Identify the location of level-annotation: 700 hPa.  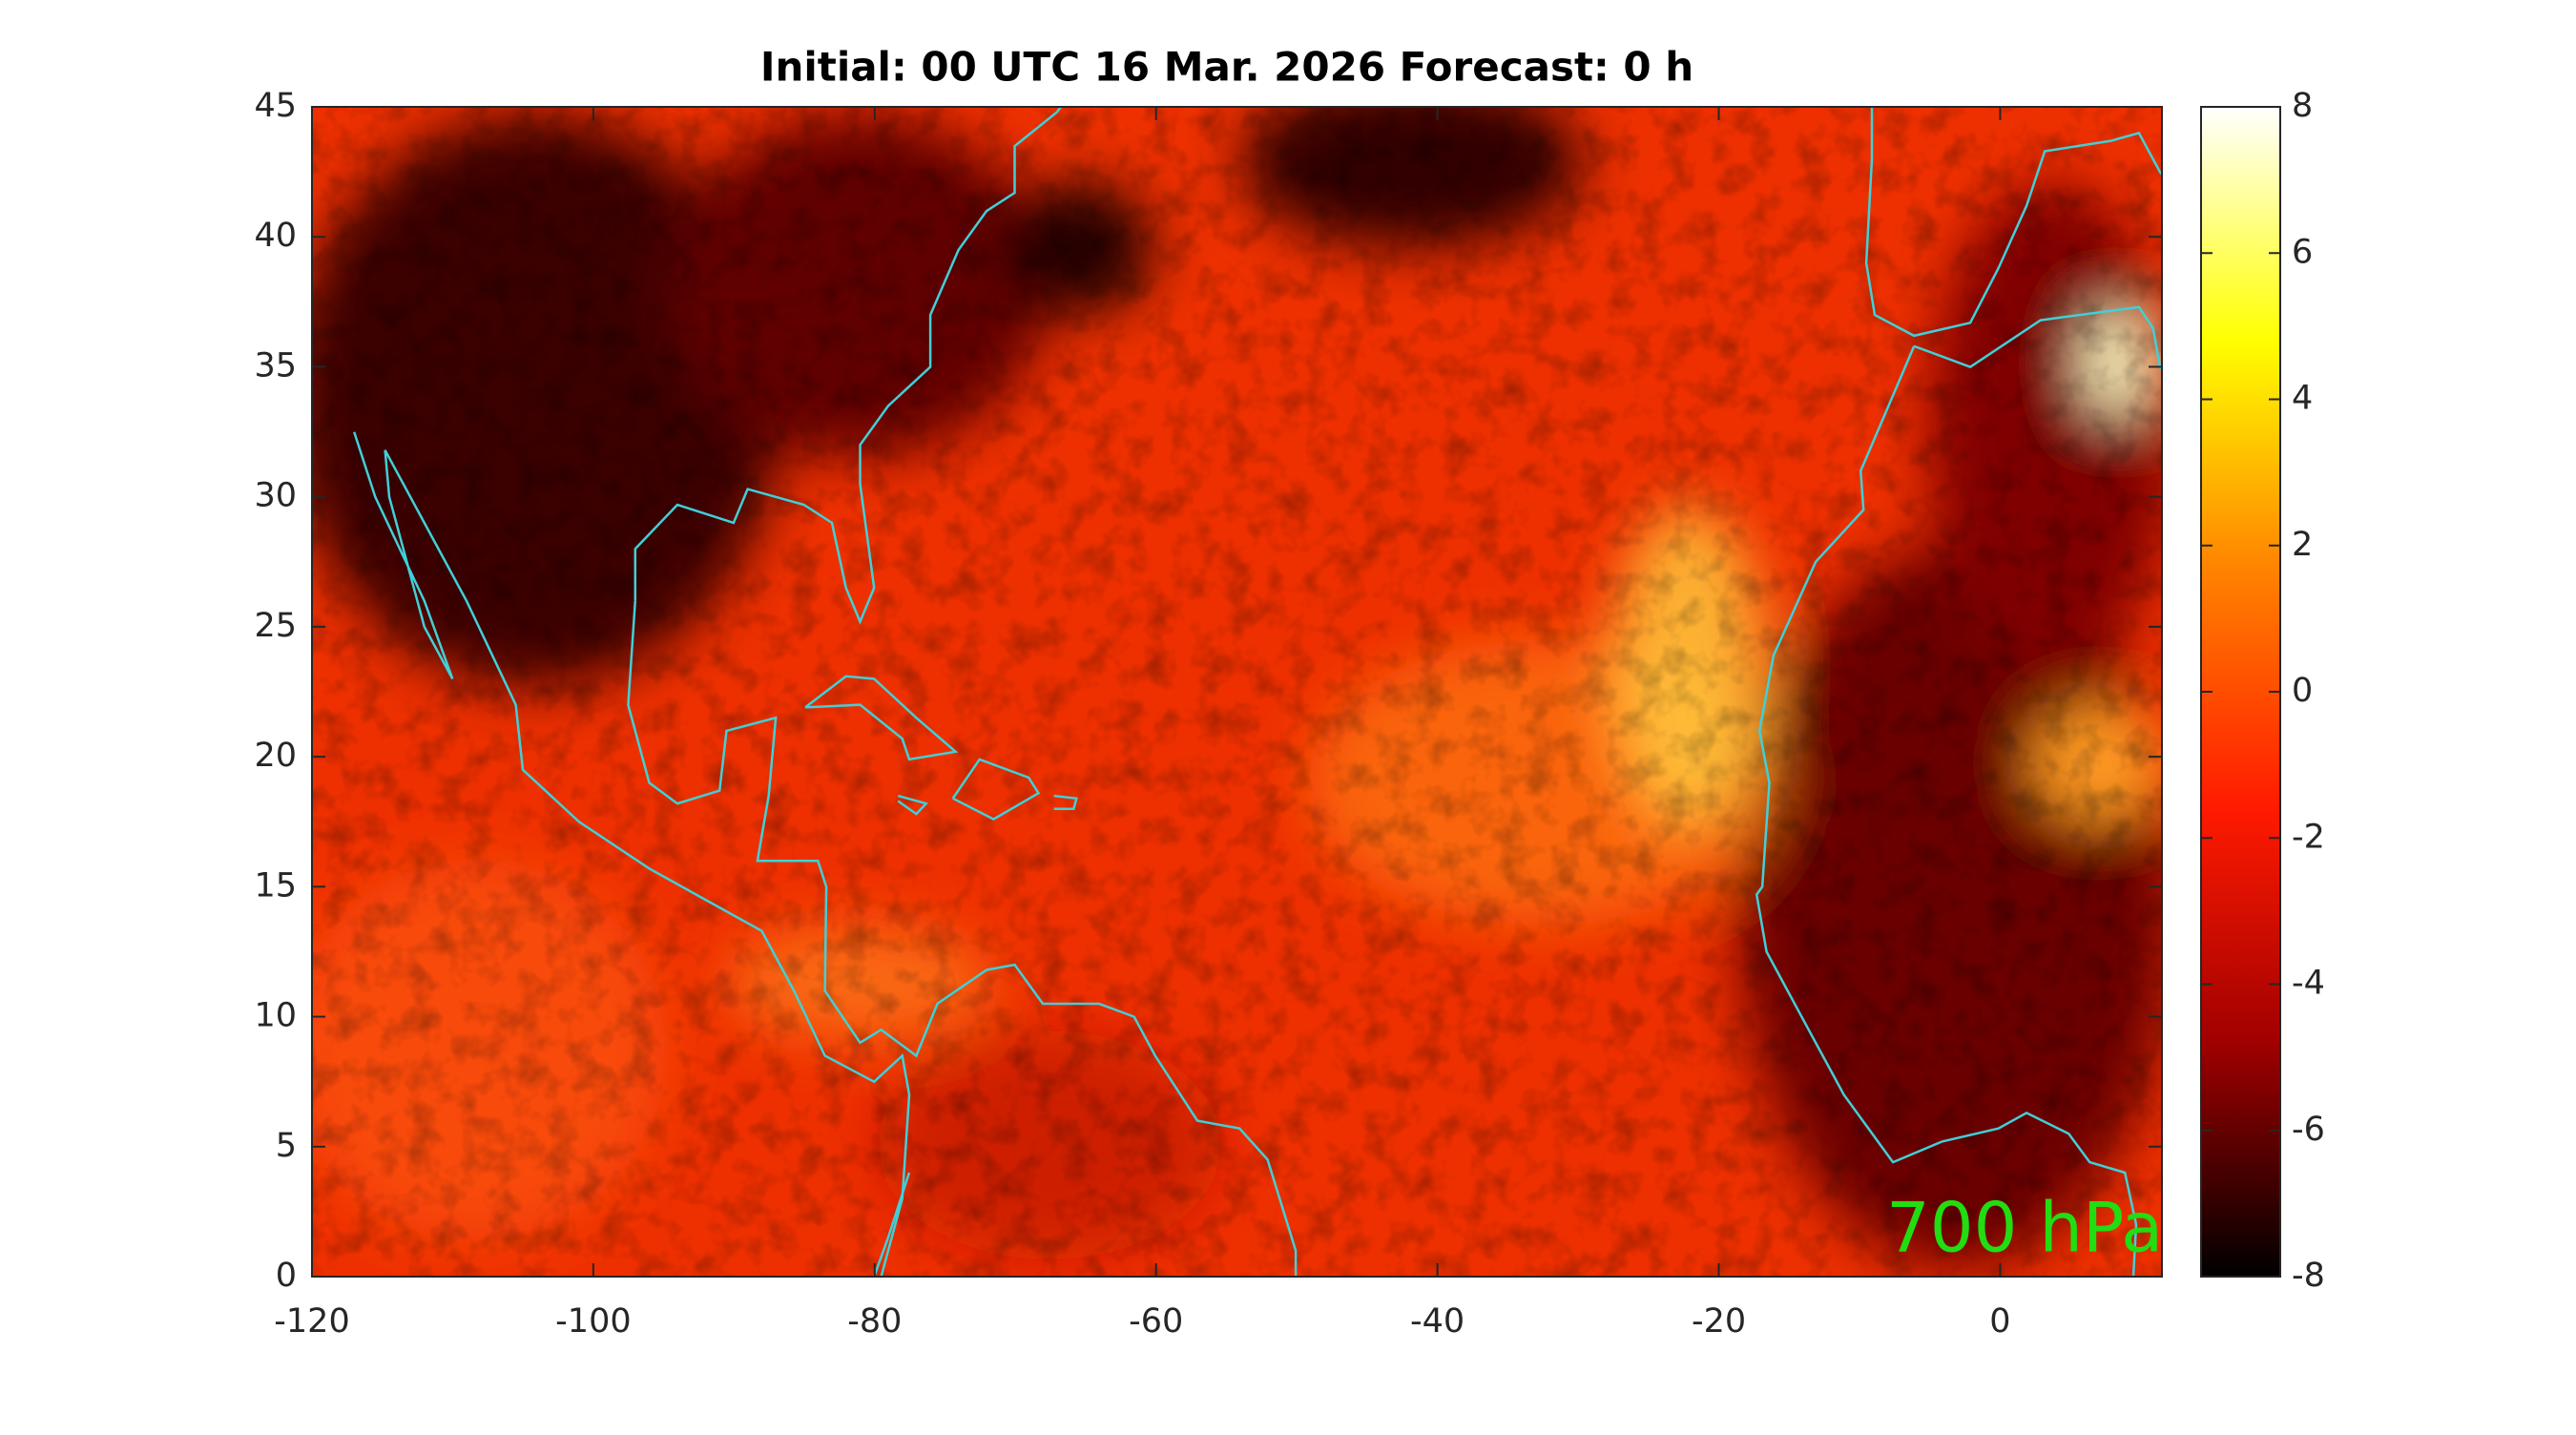
(2024, 1228).